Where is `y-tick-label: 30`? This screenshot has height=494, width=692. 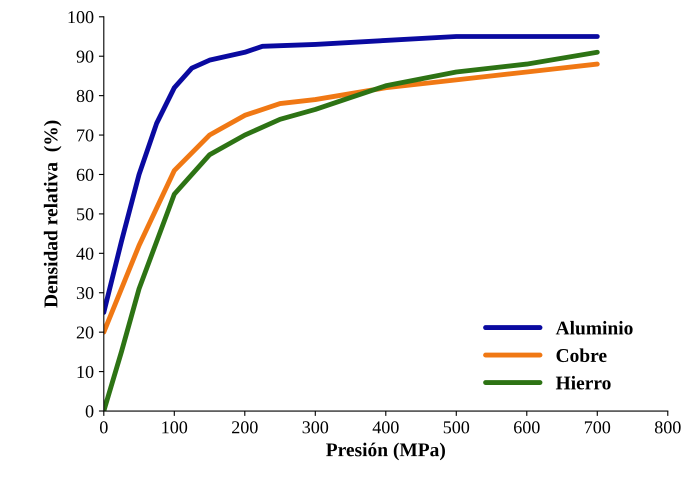 y-tick-label: 30 is located at coordinates (85, 293).